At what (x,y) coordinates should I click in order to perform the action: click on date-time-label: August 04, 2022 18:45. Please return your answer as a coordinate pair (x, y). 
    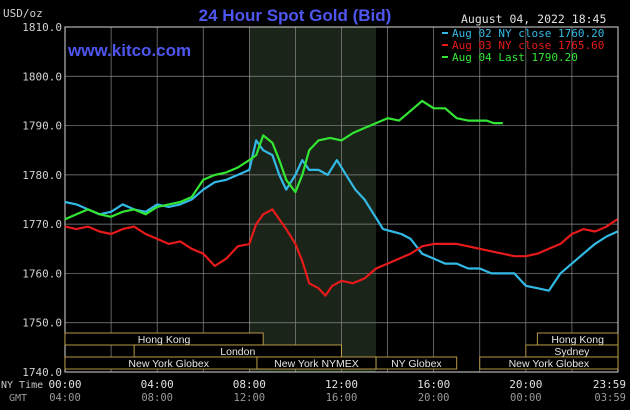
    Looking at the image, I should click on (533, 19).